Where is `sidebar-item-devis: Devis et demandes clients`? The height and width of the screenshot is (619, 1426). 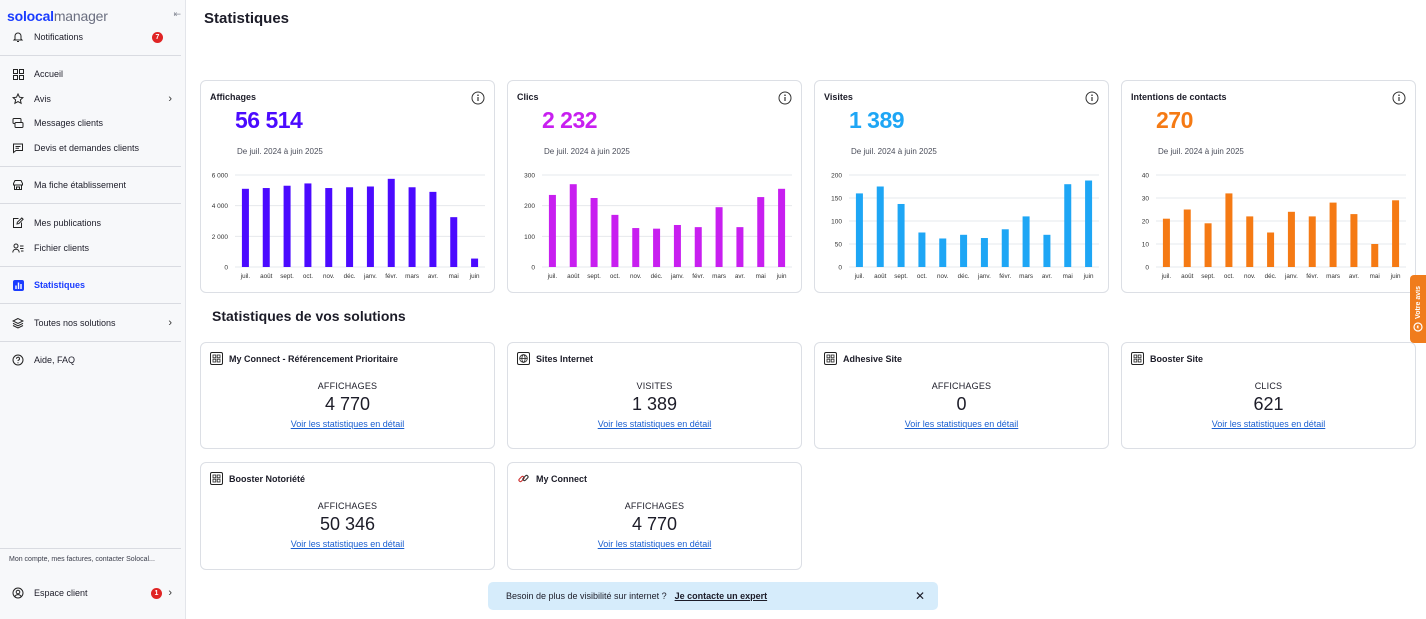 sidebar-item-devis: Devis et demandes clients is located at coordinates (93, 148).